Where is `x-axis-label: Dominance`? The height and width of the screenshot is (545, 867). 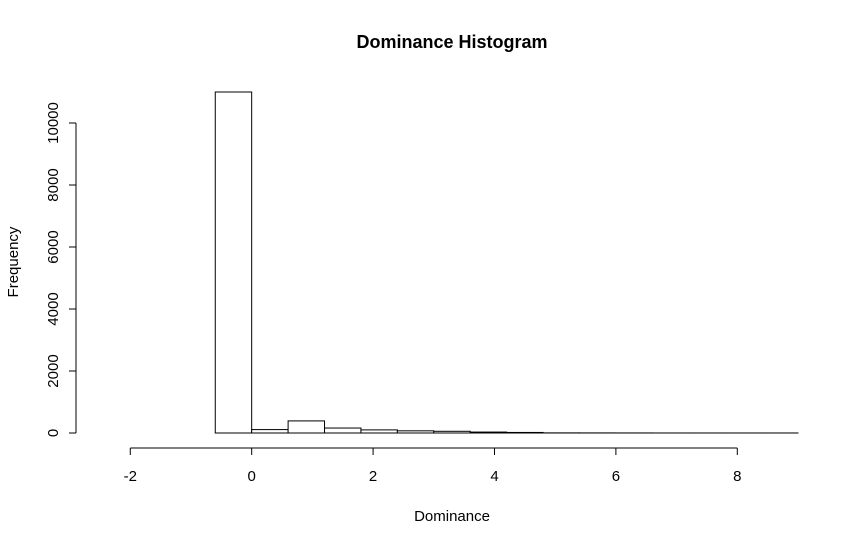 x-axis-label: Dominance is located at coordinates (452, 516).